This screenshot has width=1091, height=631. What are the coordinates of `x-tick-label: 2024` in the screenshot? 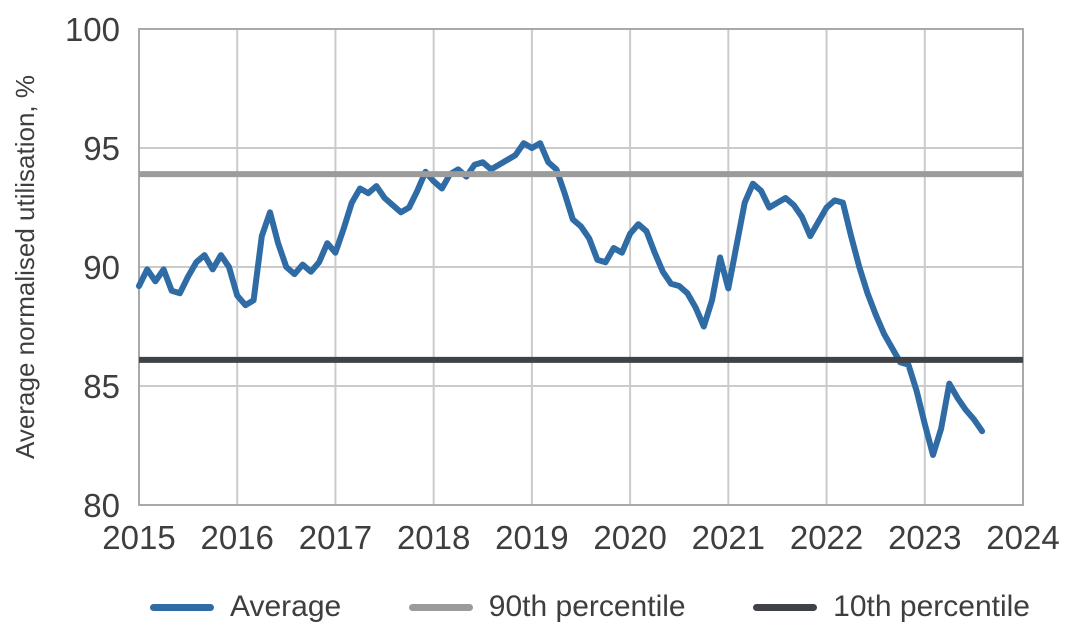 It's located at (1022, 537).